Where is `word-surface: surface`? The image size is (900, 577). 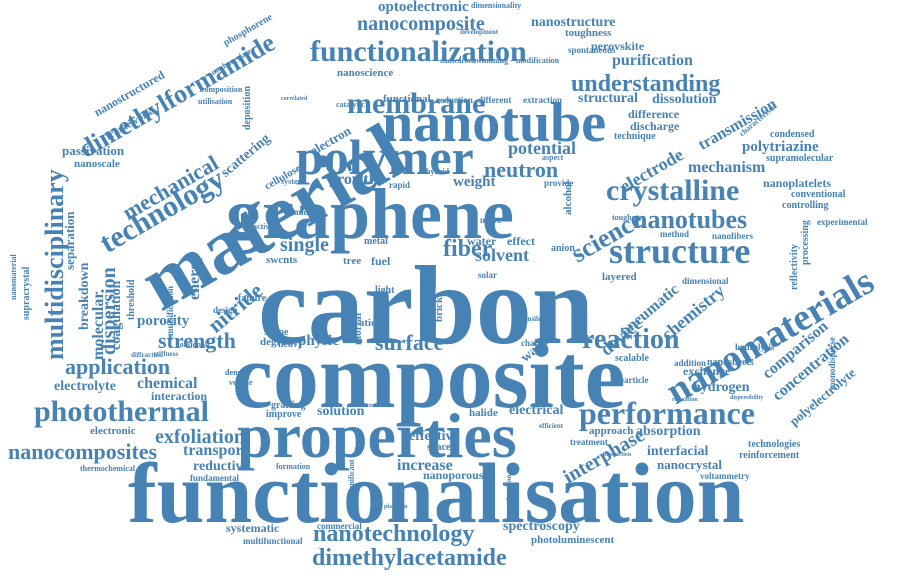 word-surface: surface is located at coordinates (409, 342).